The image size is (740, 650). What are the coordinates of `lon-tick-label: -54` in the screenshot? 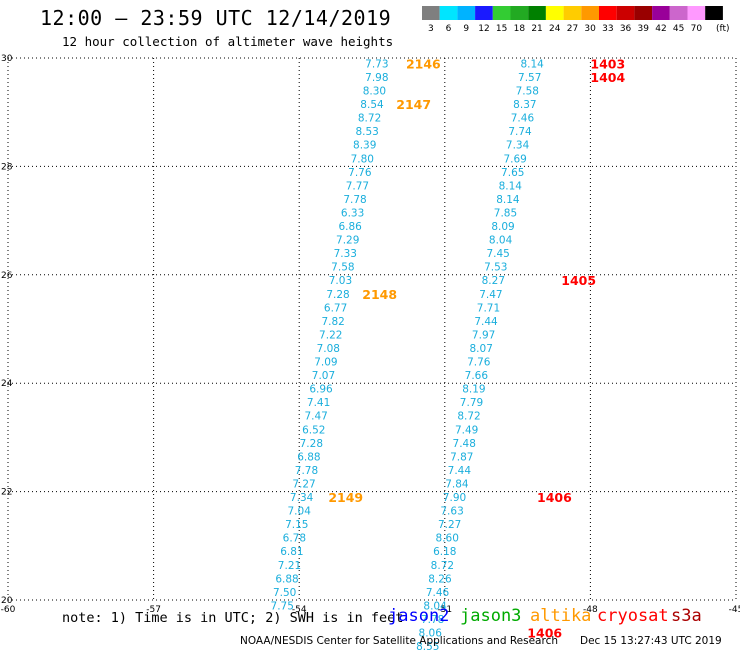 It's located at (299, 610).